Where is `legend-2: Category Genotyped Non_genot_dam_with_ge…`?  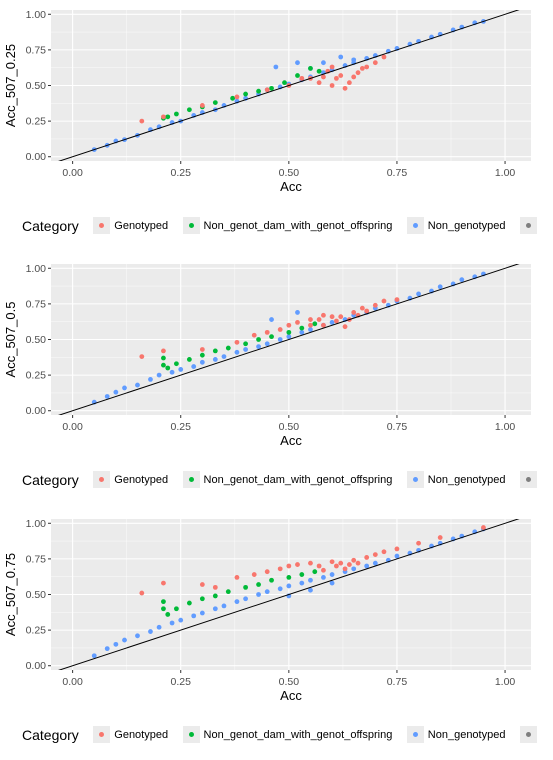
legend-2: Category Genotyped Non_genot_dam_with_ge… is located at coordinates (281, 480).